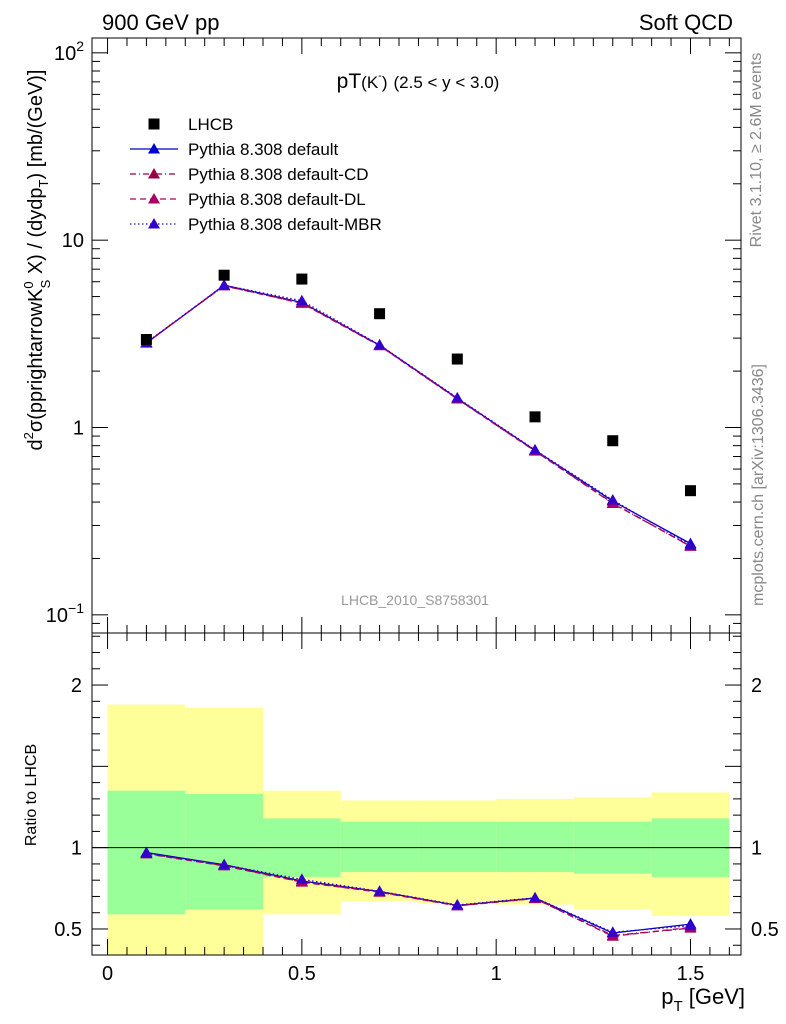  What do you see at coordinates (107, 974) in the screenshot?
I see `x-tick-label: 0` at bounding box center [107, 974].